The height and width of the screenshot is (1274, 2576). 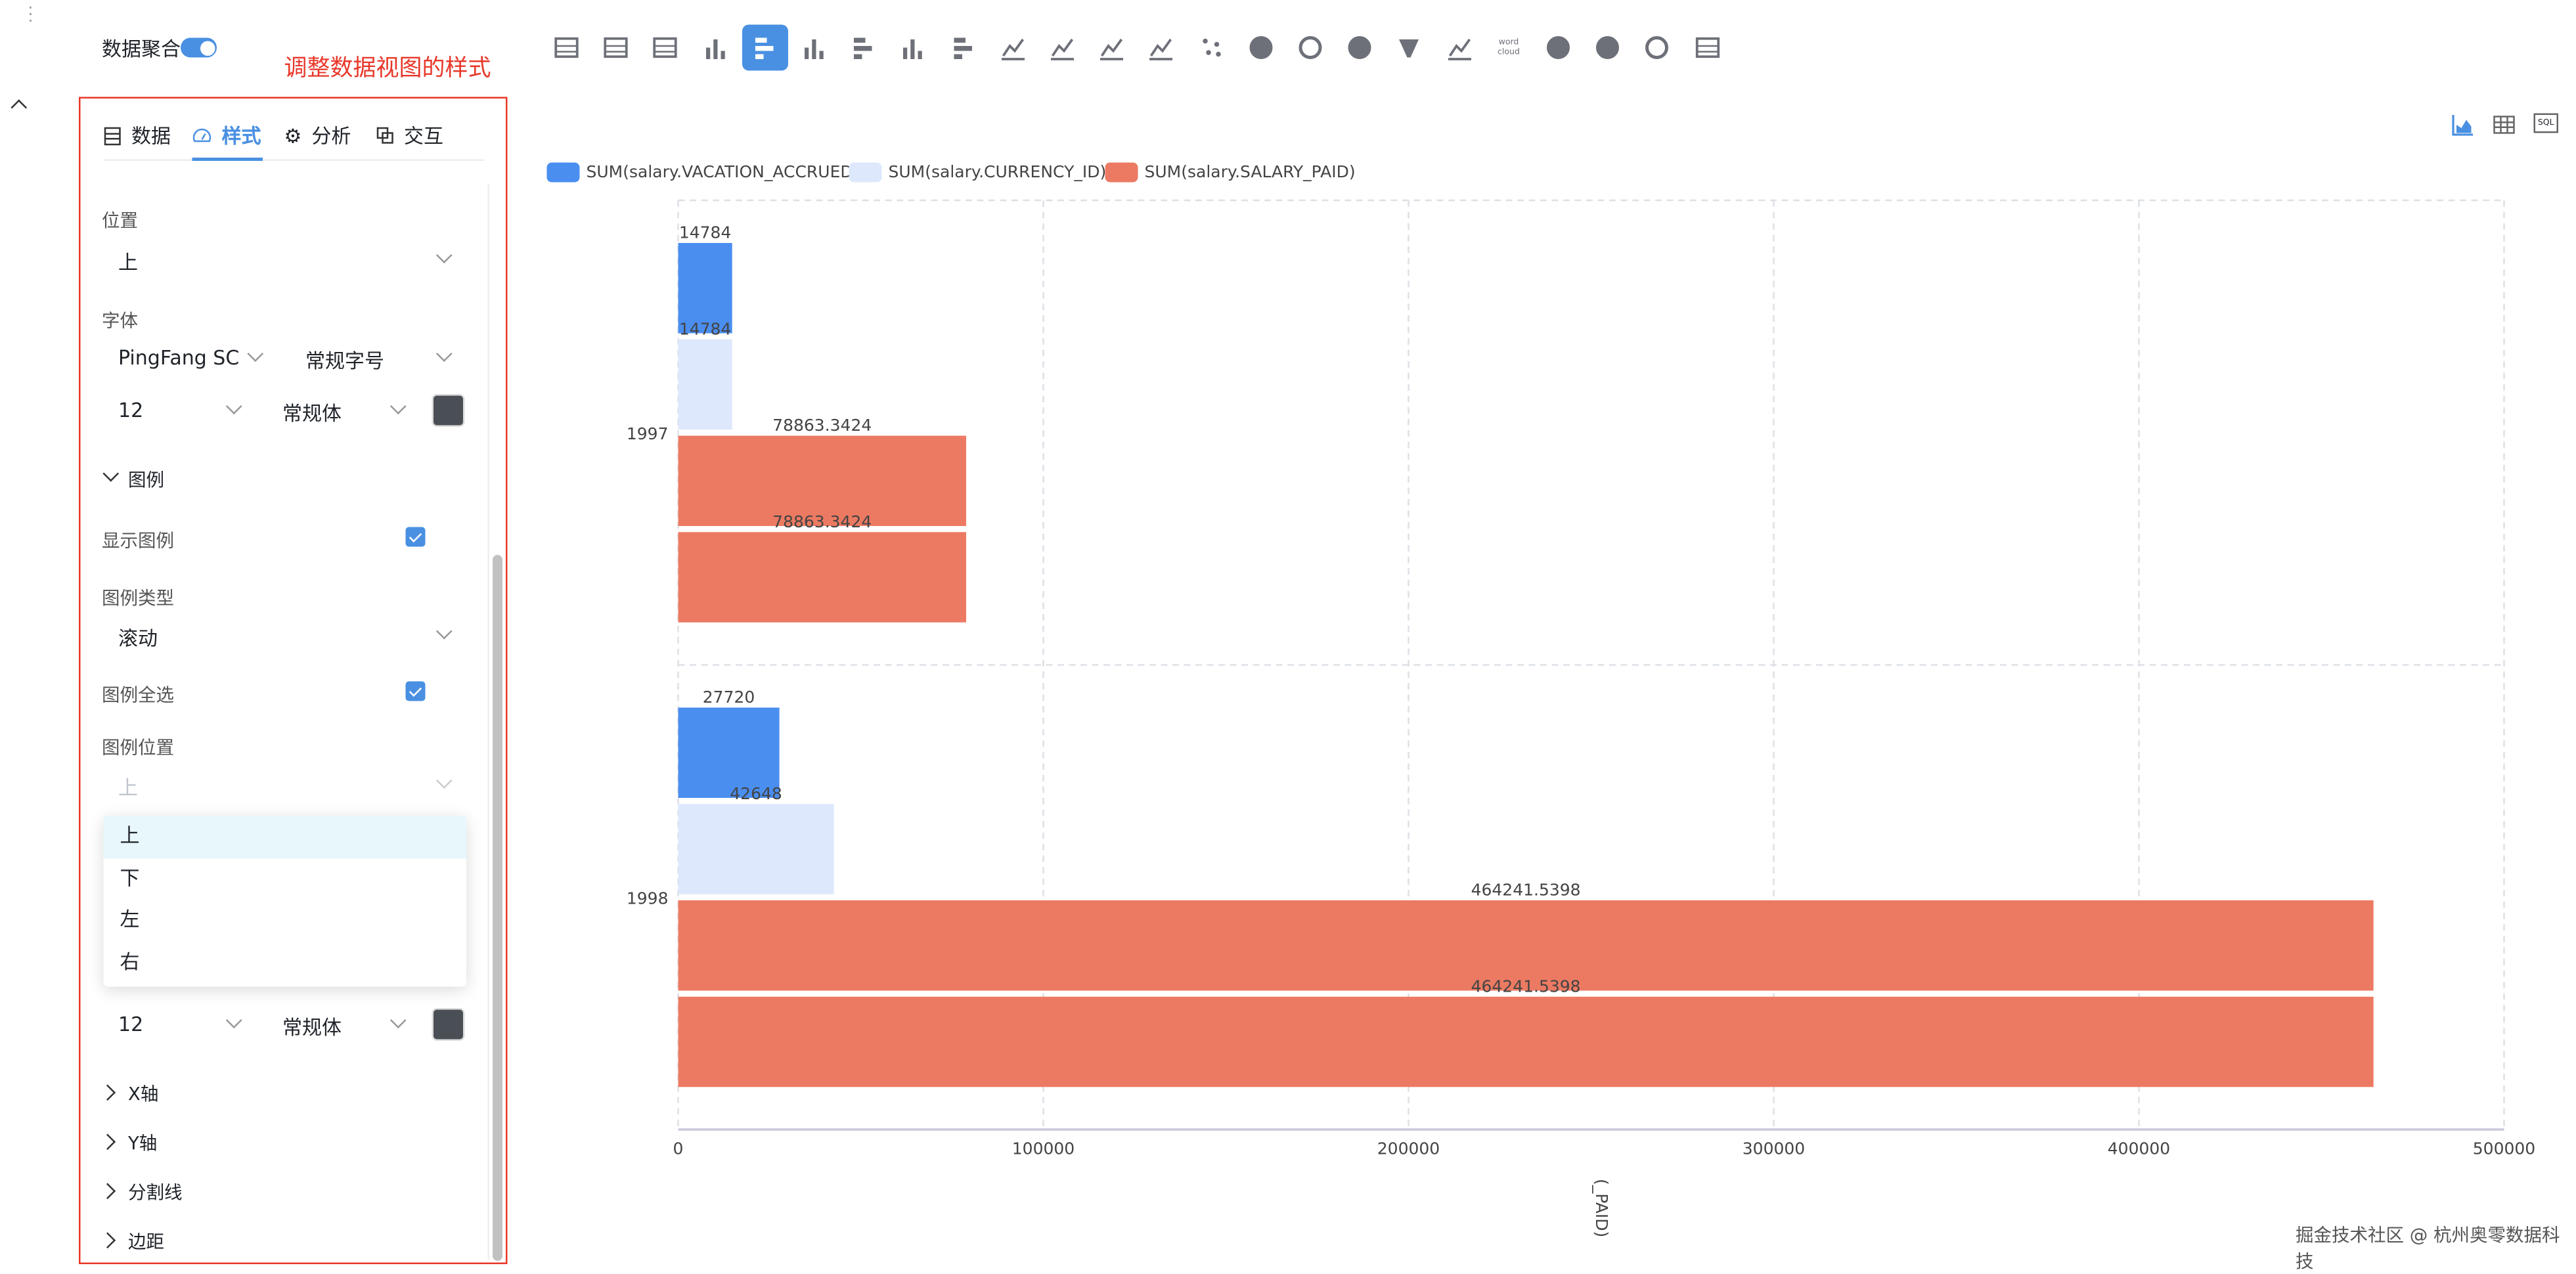 What do you see at coordinates (665, 48) in the screenshot?
I see `number-card-icon` at bounding box center [665, 48].